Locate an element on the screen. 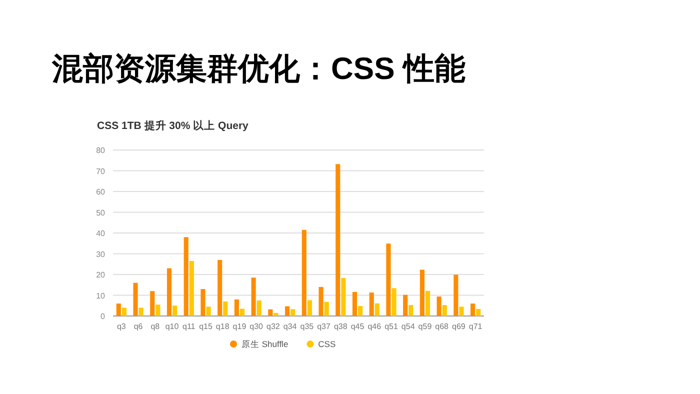 This screenshot has width=700, height=394. y-tick-label: 40 is located at coordinates (101, 233).